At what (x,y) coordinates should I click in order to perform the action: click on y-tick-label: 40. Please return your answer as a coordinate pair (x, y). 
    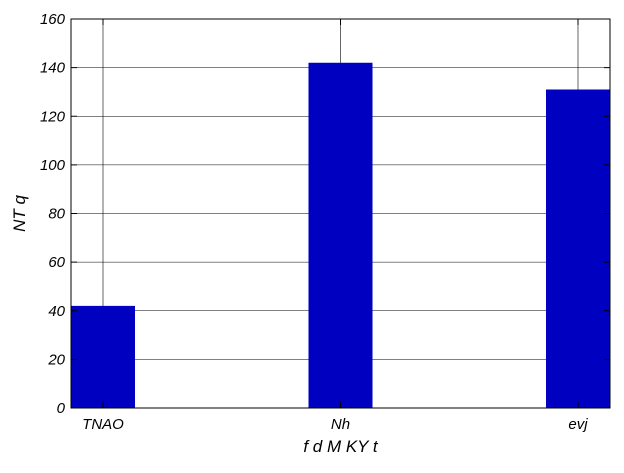
    Looking at the image, I should click on (56, 311).